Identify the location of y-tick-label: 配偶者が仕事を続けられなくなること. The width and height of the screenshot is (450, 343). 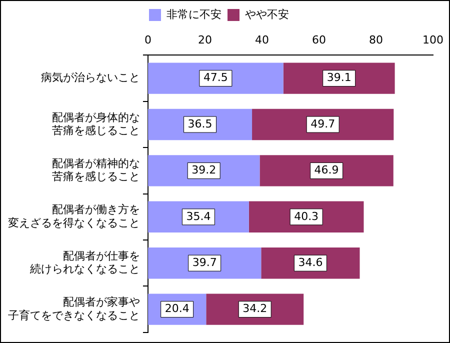
(84, 262).